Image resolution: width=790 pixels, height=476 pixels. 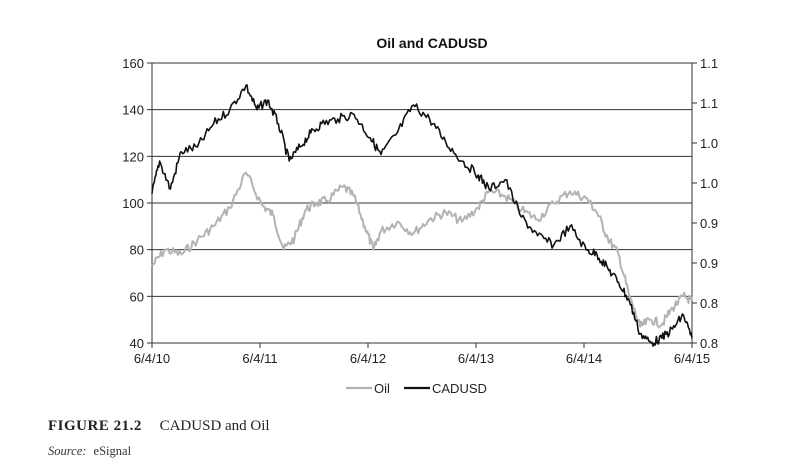 What do you see at coordinates (133, 156) in the screenshot?
I see `left-tick-label: 120` at bounding box center [133, 156].